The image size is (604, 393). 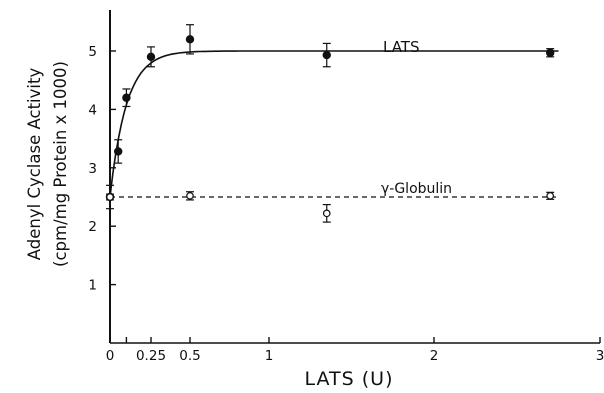 What do you see at coordinates (110, 356) in the screenshot?
I see `x-tick-label: 0` at bounding box center [110, 356].